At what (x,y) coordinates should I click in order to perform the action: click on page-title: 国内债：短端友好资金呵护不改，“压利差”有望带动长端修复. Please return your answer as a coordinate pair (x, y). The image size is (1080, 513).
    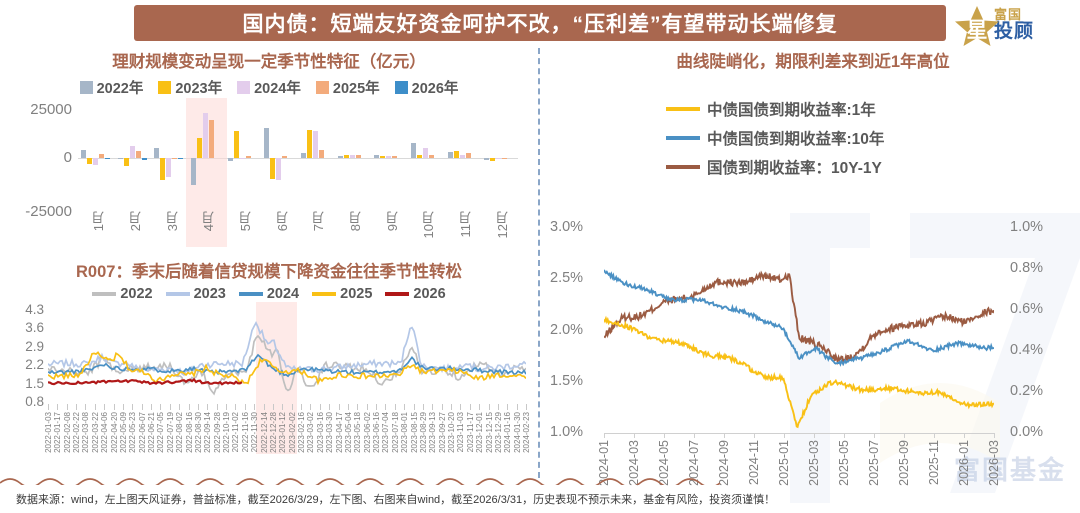
    Looking at the image, I should click on (540, 24).